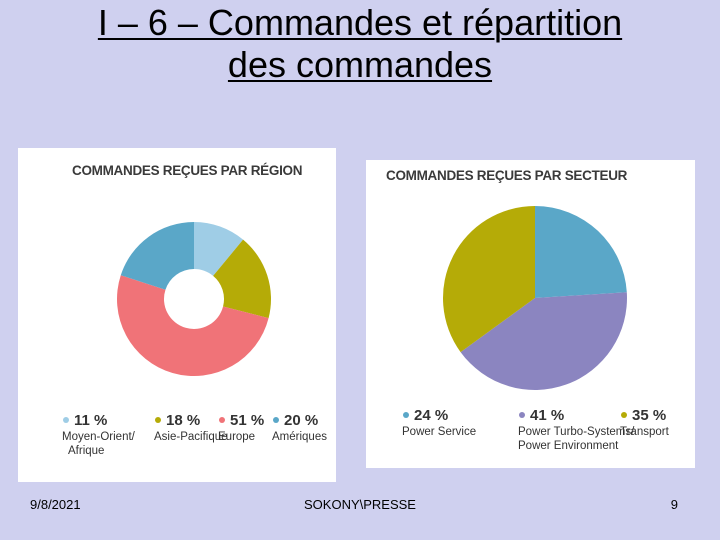  What do you see at coordinates (360, 64) in the screenshot?
I see `slide-title-line2: des commandes` at bounding box center [360, 64].